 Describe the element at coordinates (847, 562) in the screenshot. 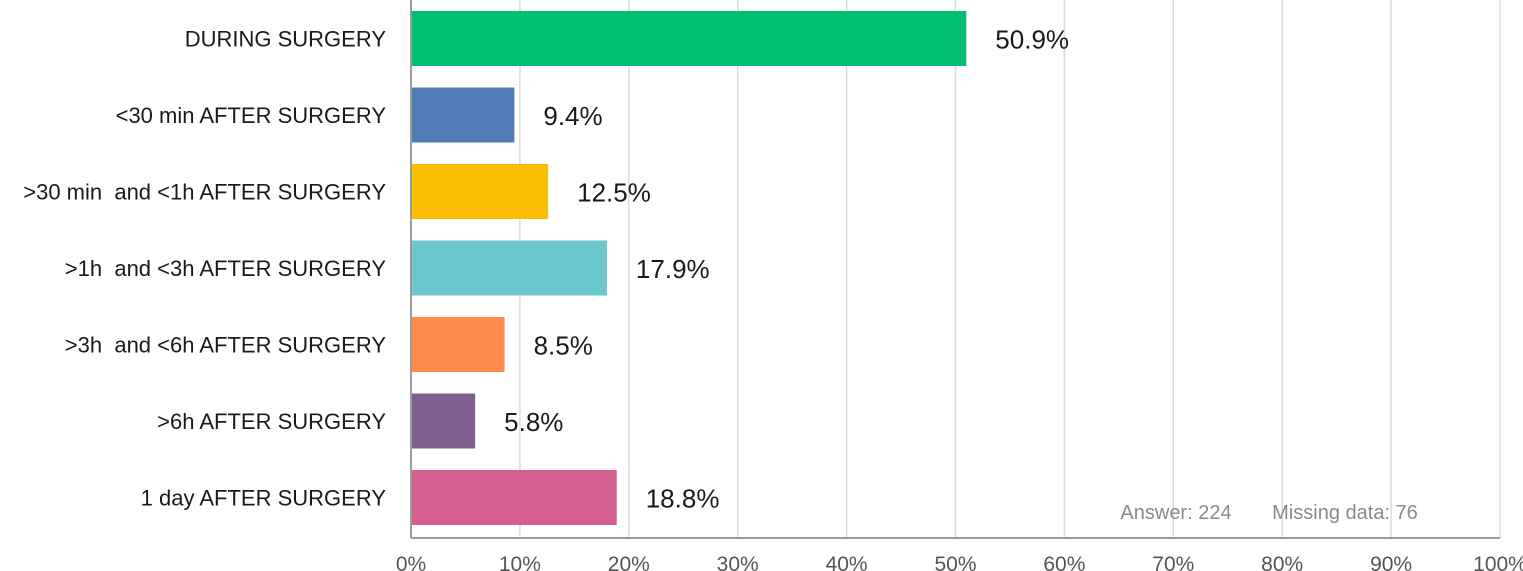

I see `x-tick-label: 40%` at that location.